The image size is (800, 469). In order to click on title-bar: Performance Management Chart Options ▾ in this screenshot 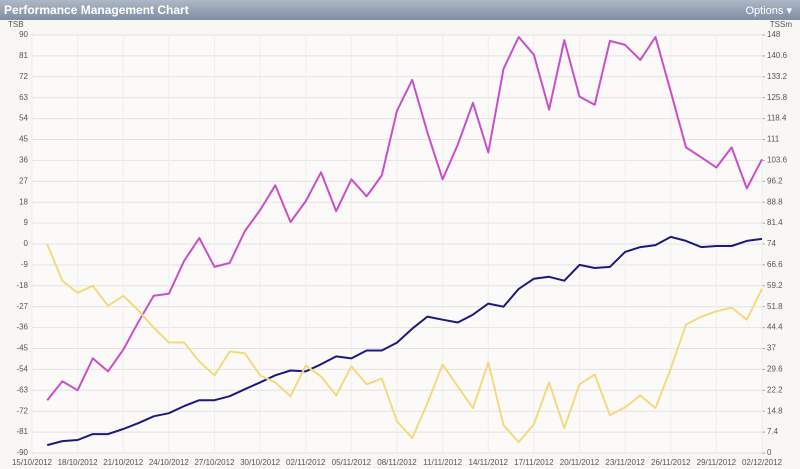, I will do `click(400, 10)`.